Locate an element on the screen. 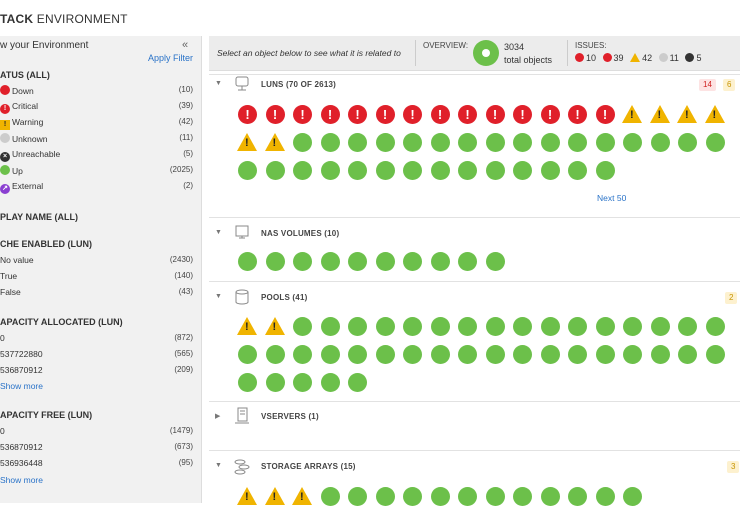  cache-filter-item: False (43) is located at coordinates (96, 292).